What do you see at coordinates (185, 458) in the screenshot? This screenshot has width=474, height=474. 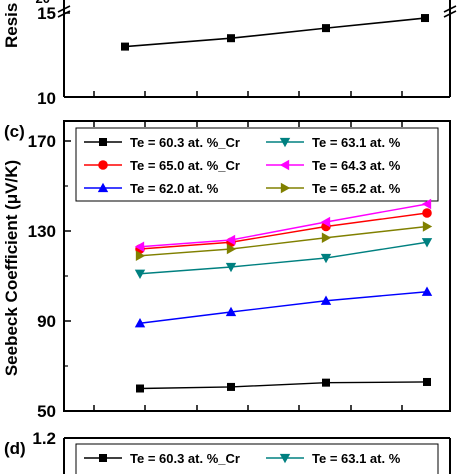 I see `d-legend-label-0: Te = 60.3 at. %_Cr` at bounding box center [185, 458].